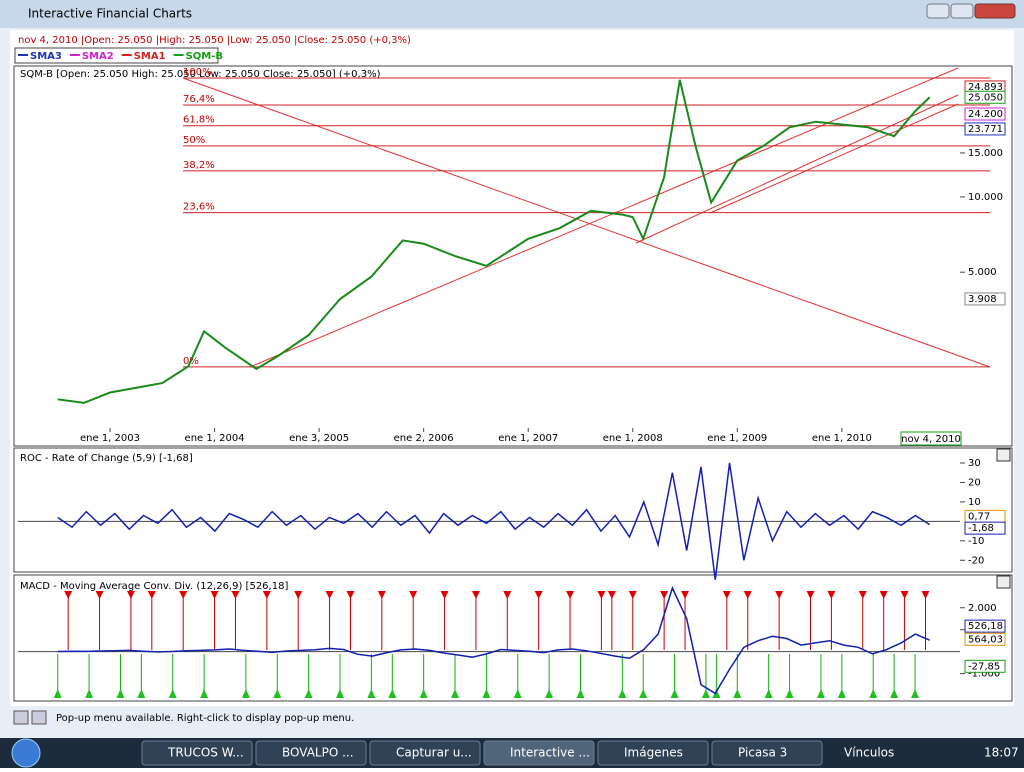 This screenshot has height=772, width=1024. Describe the element at coordinates (199, 120) in the screenshot. I see `fib-label: 61,8%` at that location.